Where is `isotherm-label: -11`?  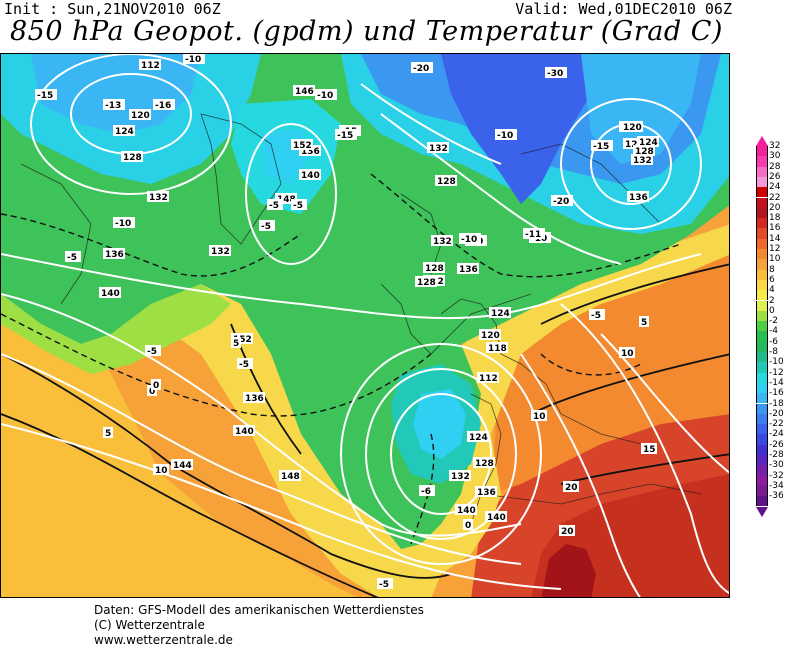
isotherm-label: -11 is located at coordinates (533, 235).